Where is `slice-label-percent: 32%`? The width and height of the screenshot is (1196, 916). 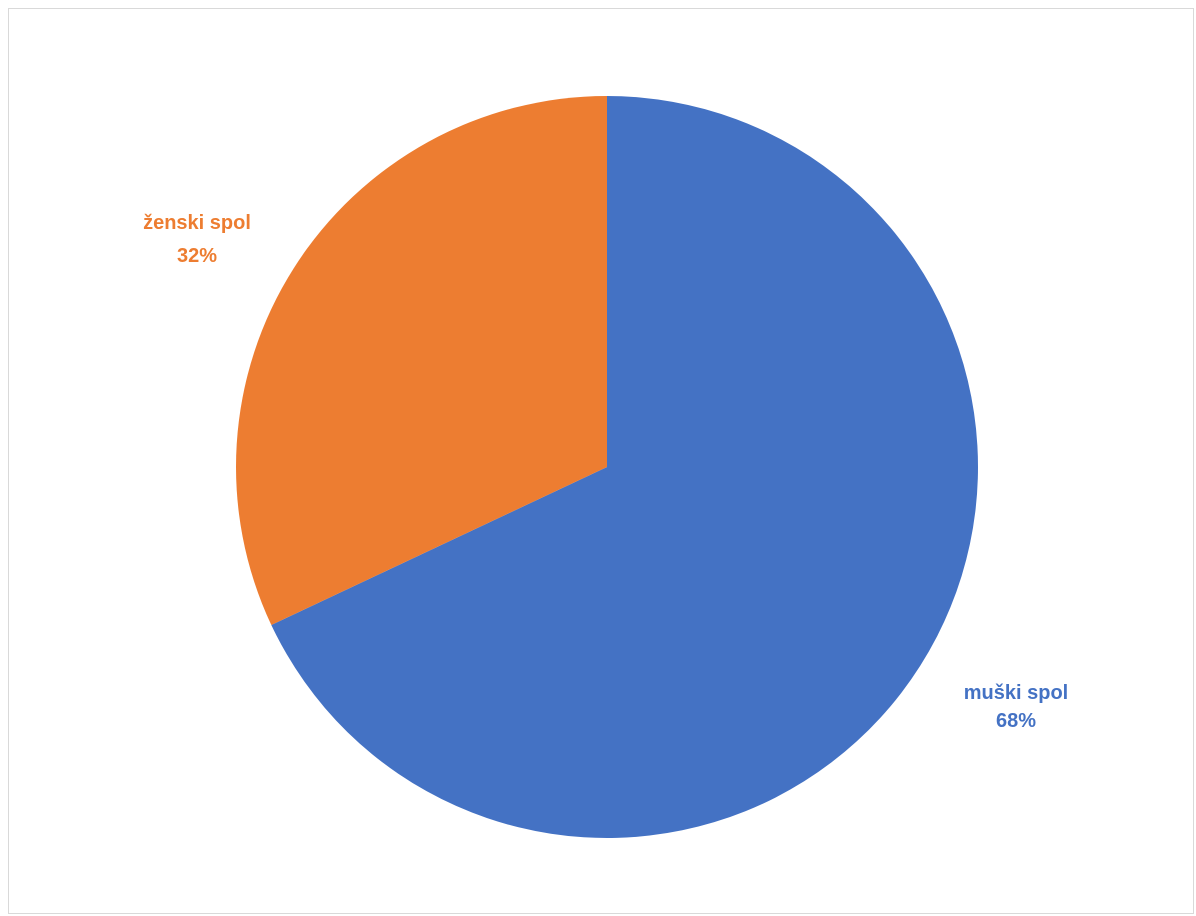 slice-label-percent: 32% is located at coordinates (197, 256).